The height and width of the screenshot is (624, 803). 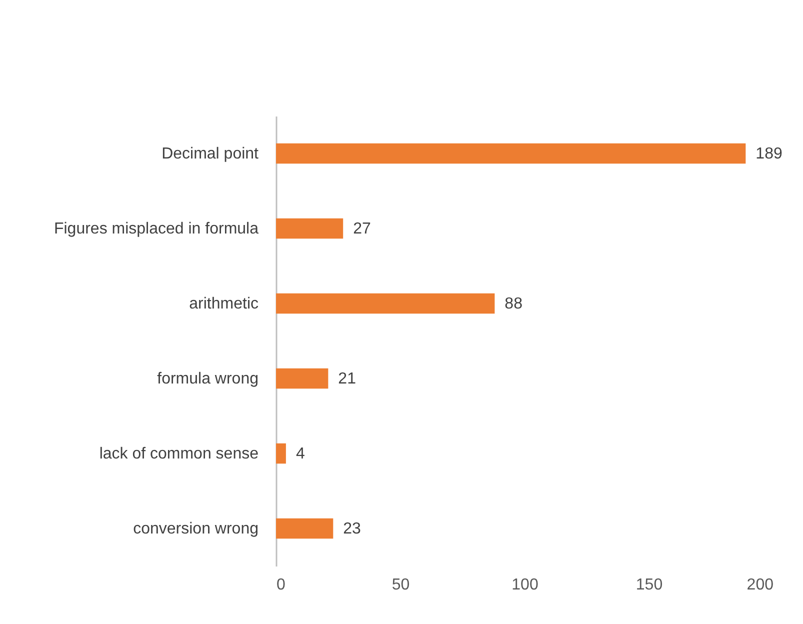 I want to click on data-label: 189, so click(x=769, y=154).